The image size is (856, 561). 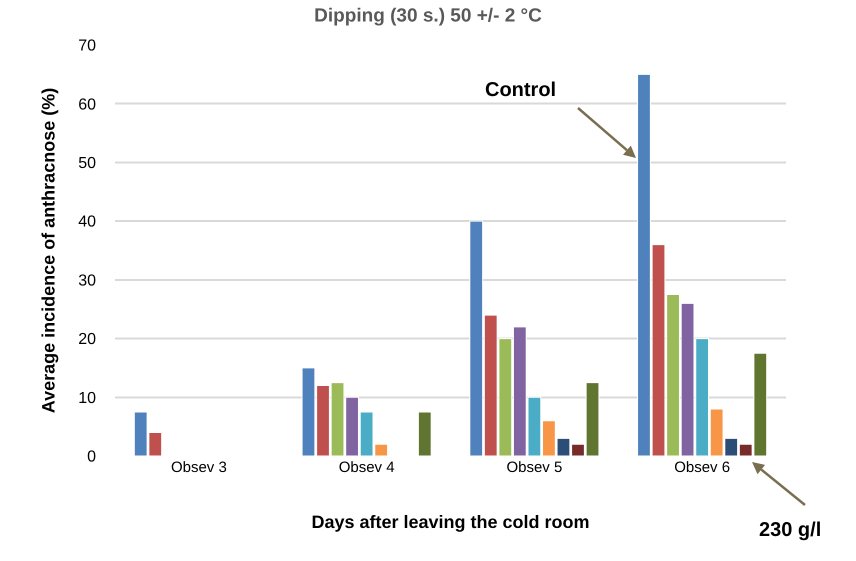 I want to click on bar, so click(x=425, y=433).